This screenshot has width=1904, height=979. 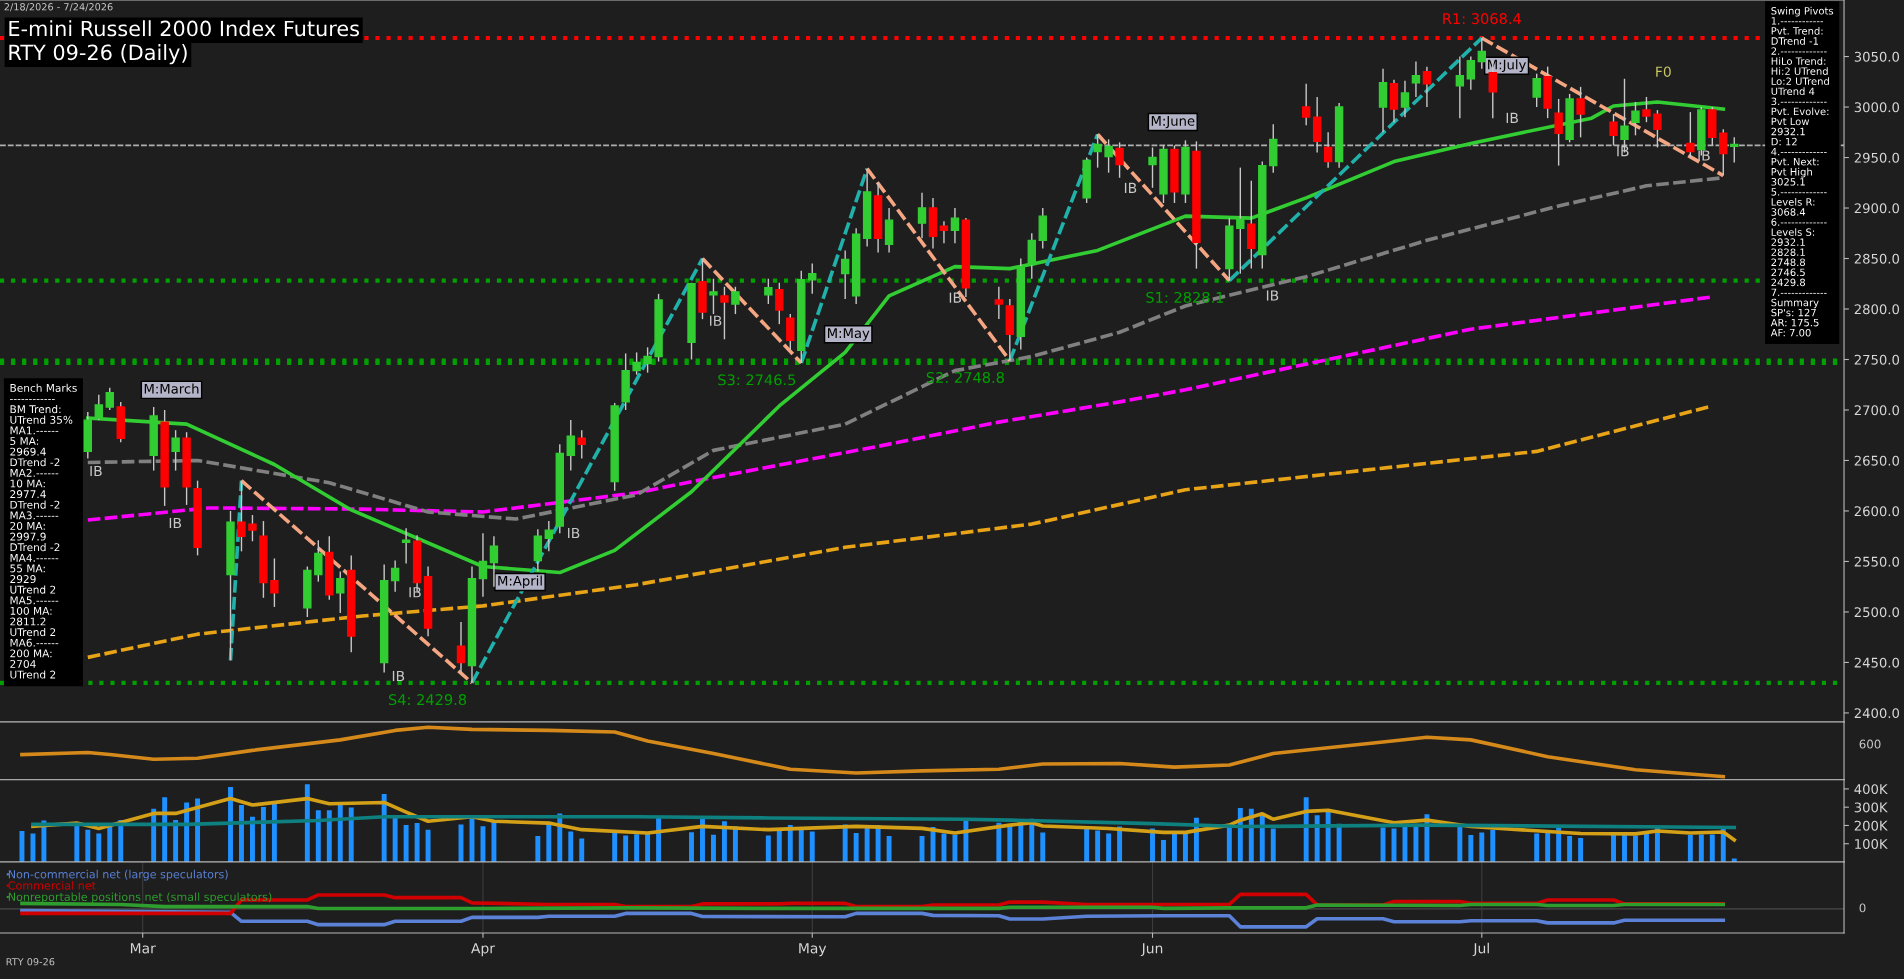 I want to click on y-tick-label: 2500.0, so click(x=1877, y=612).